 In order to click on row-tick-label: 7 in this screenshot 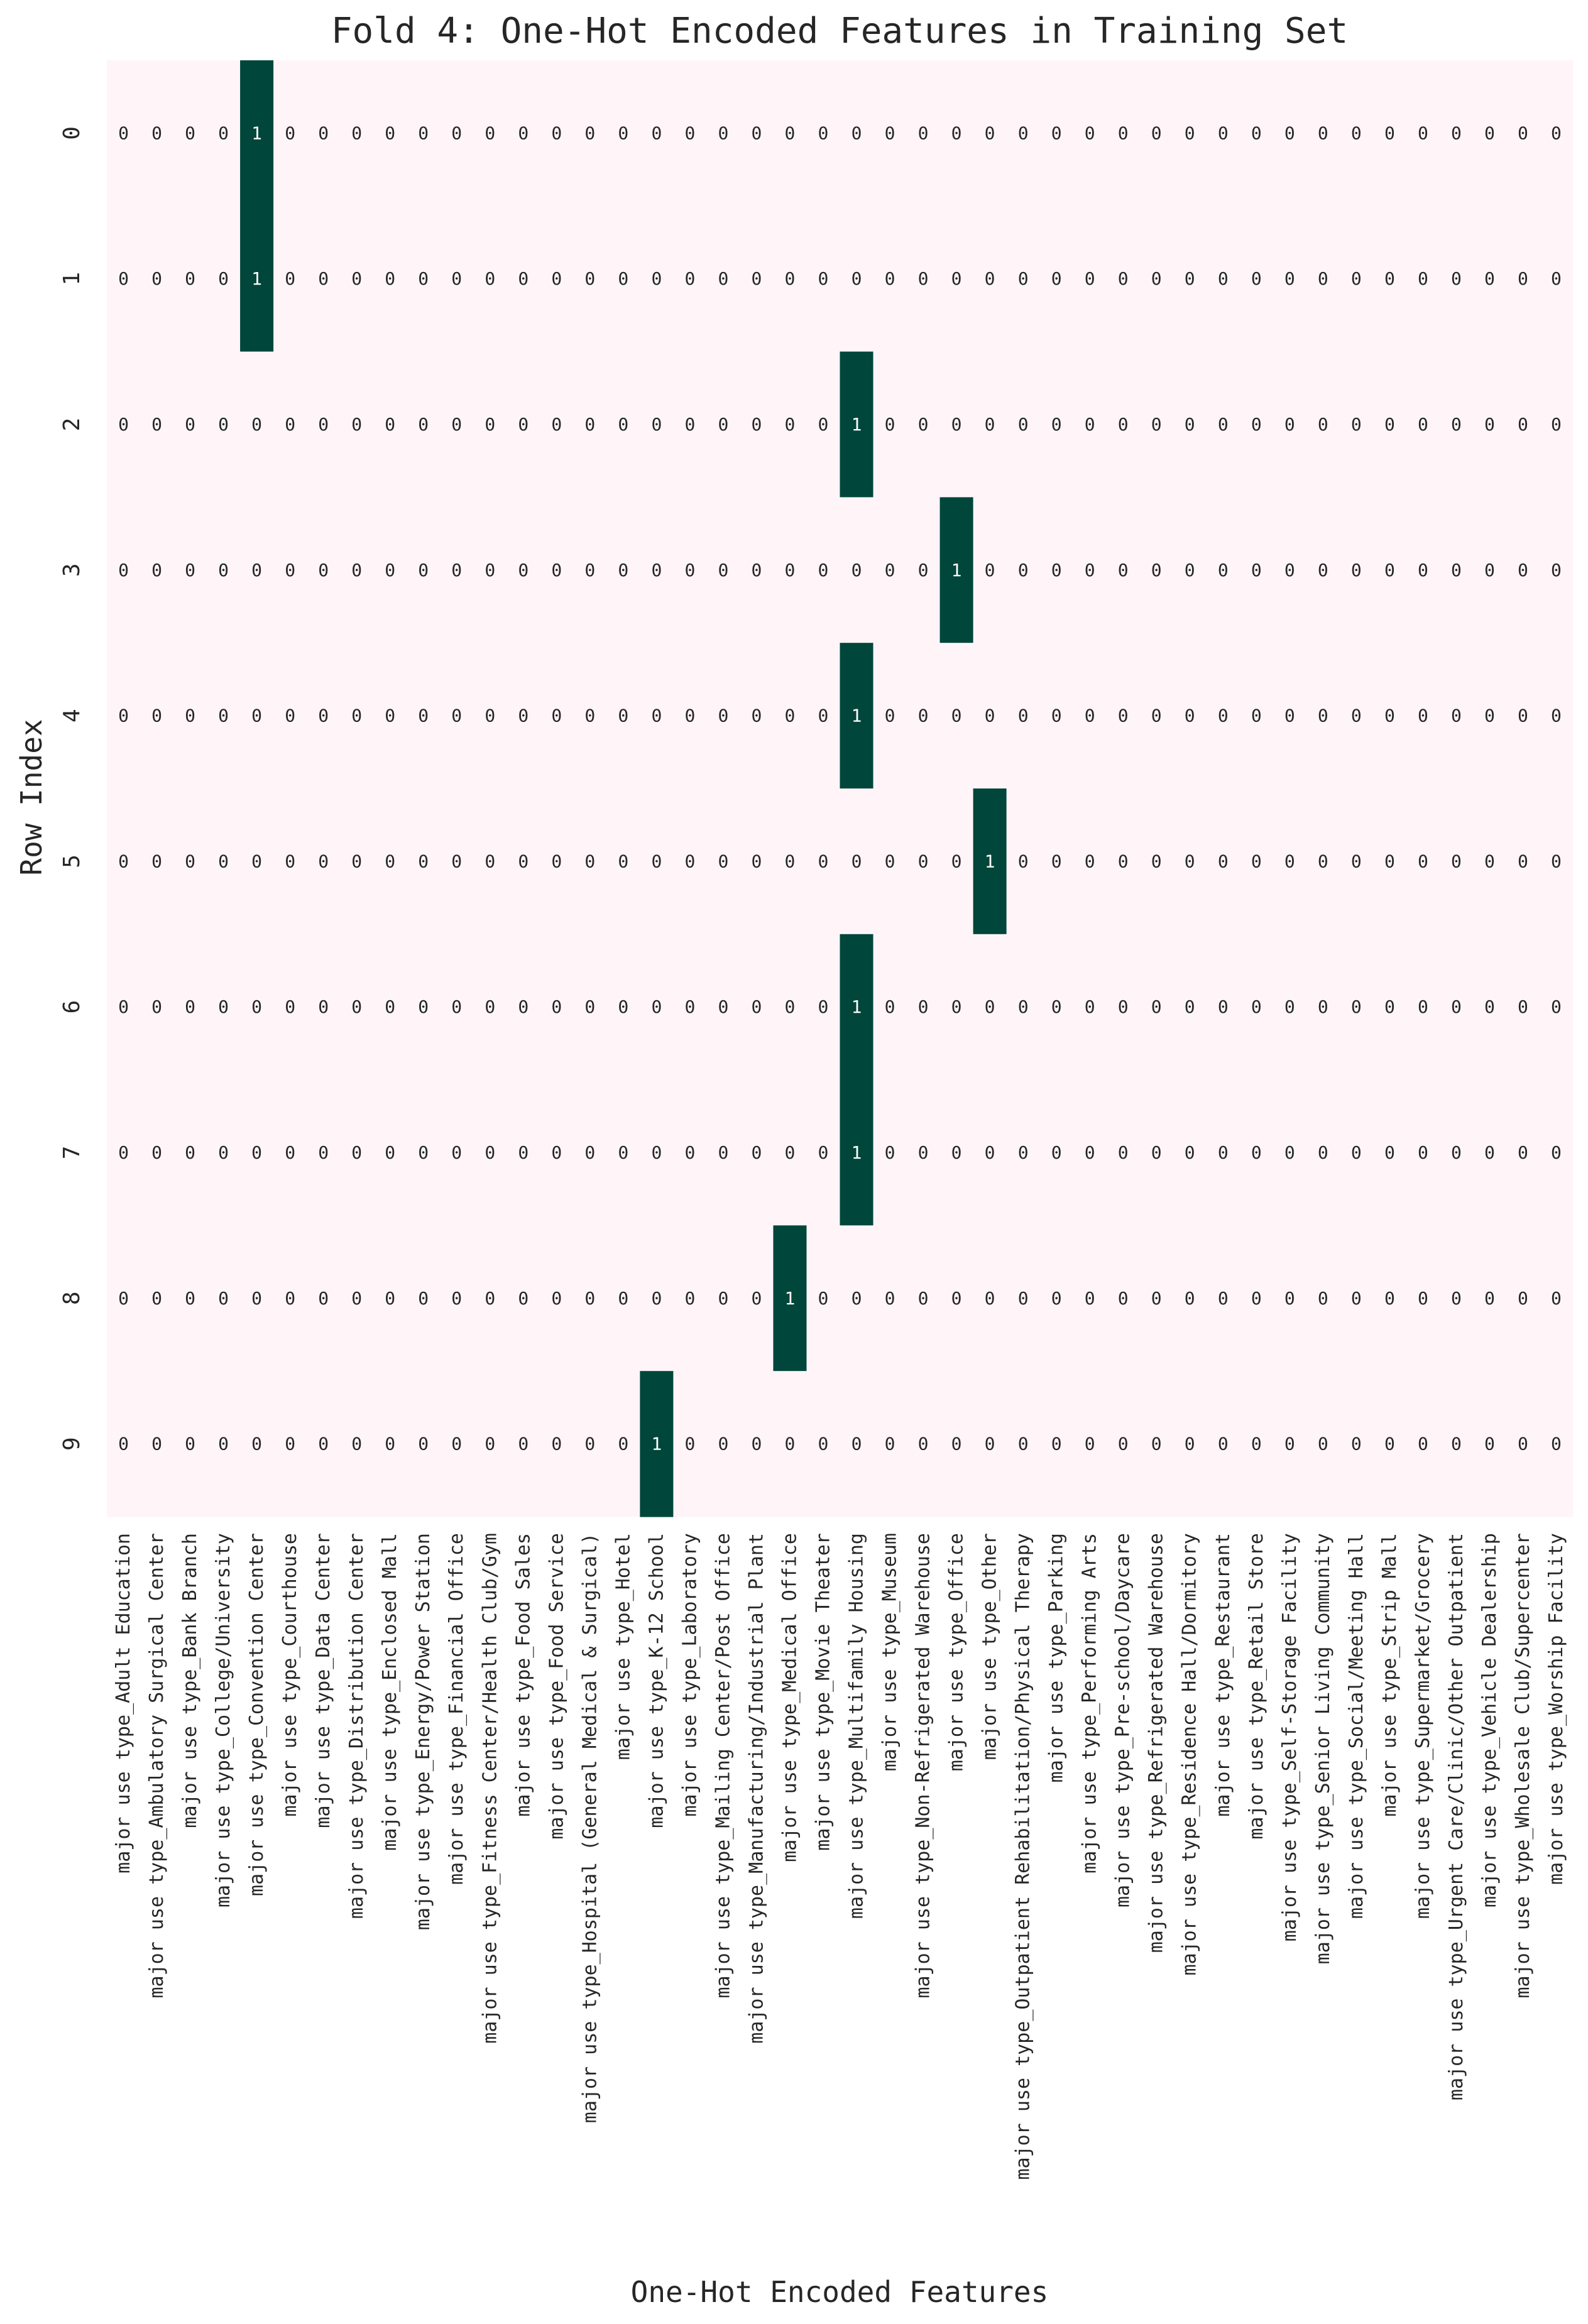, I will do `click(72, 1153)`.